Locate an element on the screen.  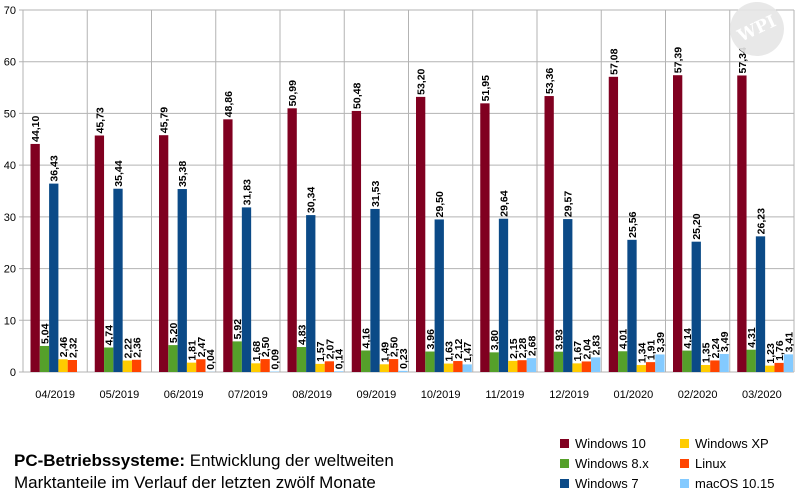
data-label: 1,76 is located at coordinates (780, 350).